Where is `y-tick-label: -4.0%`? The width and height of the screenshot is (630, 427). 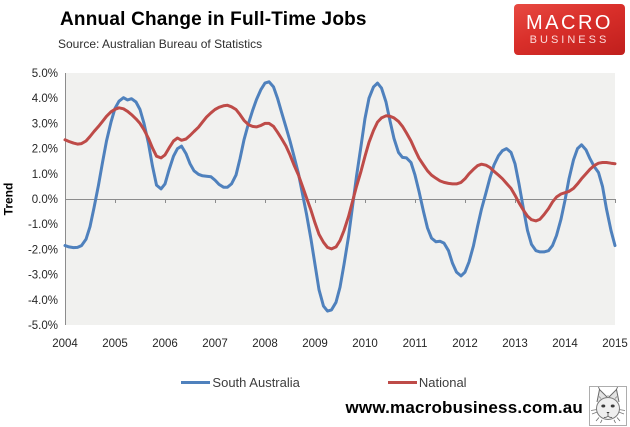
y-tick-label: -4.0% is located at coordinates (43, 301).